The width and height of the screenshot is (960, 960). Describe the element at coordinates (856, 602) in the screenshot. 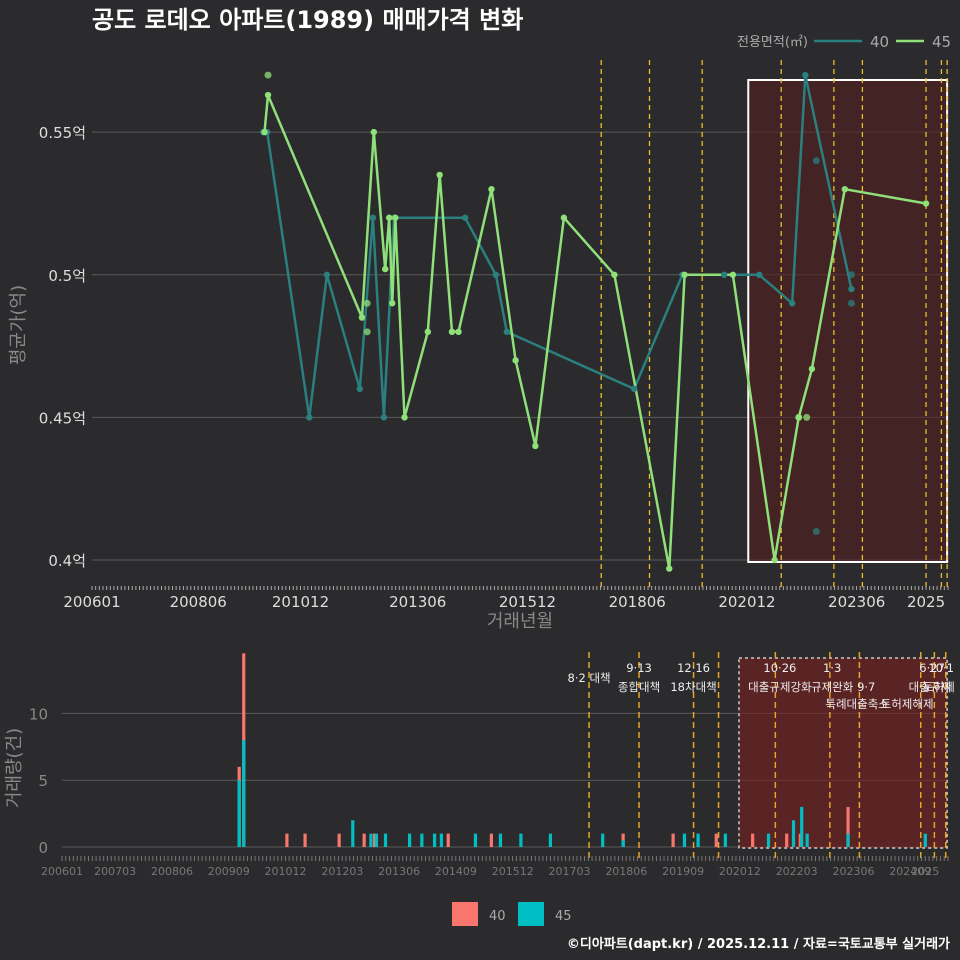

I see `top-x-tick-7: 202306` at that location.